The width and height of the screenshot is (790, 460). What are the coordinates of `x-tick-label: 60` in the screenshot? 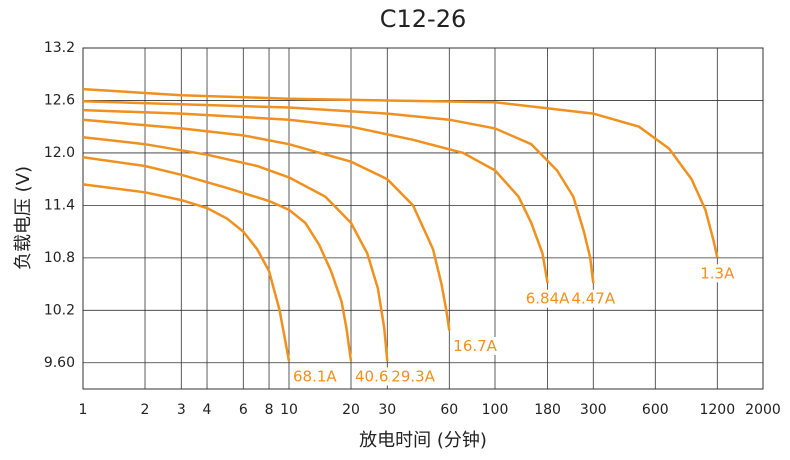 It's located at (449, 410).